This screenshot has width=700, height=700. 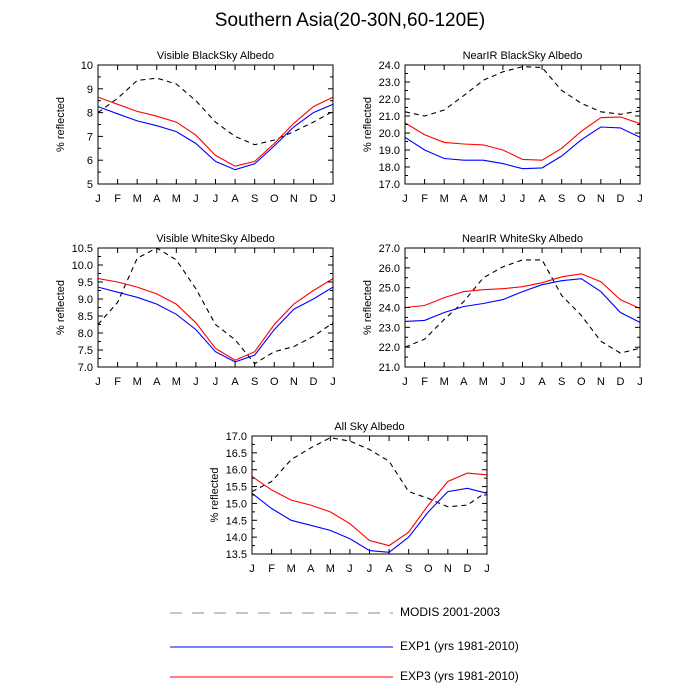 What do you see at coordinates (215, 239) in the screenshot?
I see `panel-title: Visible WhiteSky Albedo` at bounding box center [215, 239].